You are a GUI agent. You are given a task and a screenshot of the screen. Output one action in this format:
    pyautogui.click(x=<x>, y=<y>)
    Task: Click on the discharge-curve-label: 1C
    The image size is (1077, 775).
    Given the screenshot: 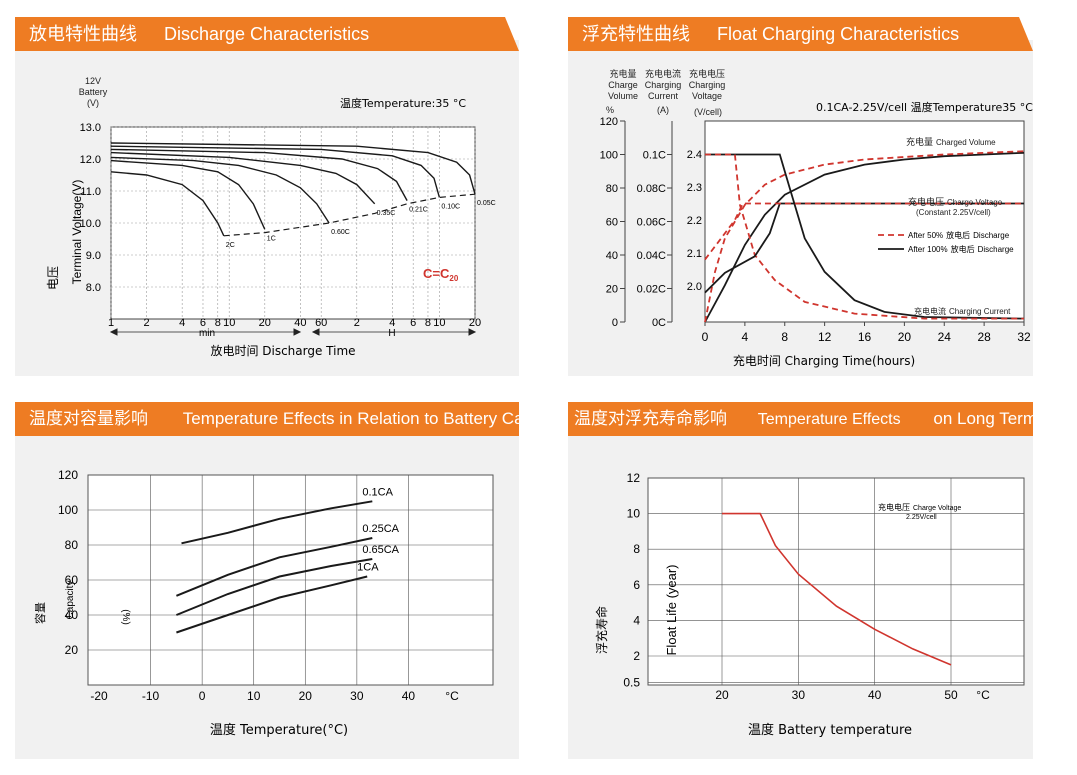 What is the action you would take?
    pyautogui.click(x=271, y=238)
    